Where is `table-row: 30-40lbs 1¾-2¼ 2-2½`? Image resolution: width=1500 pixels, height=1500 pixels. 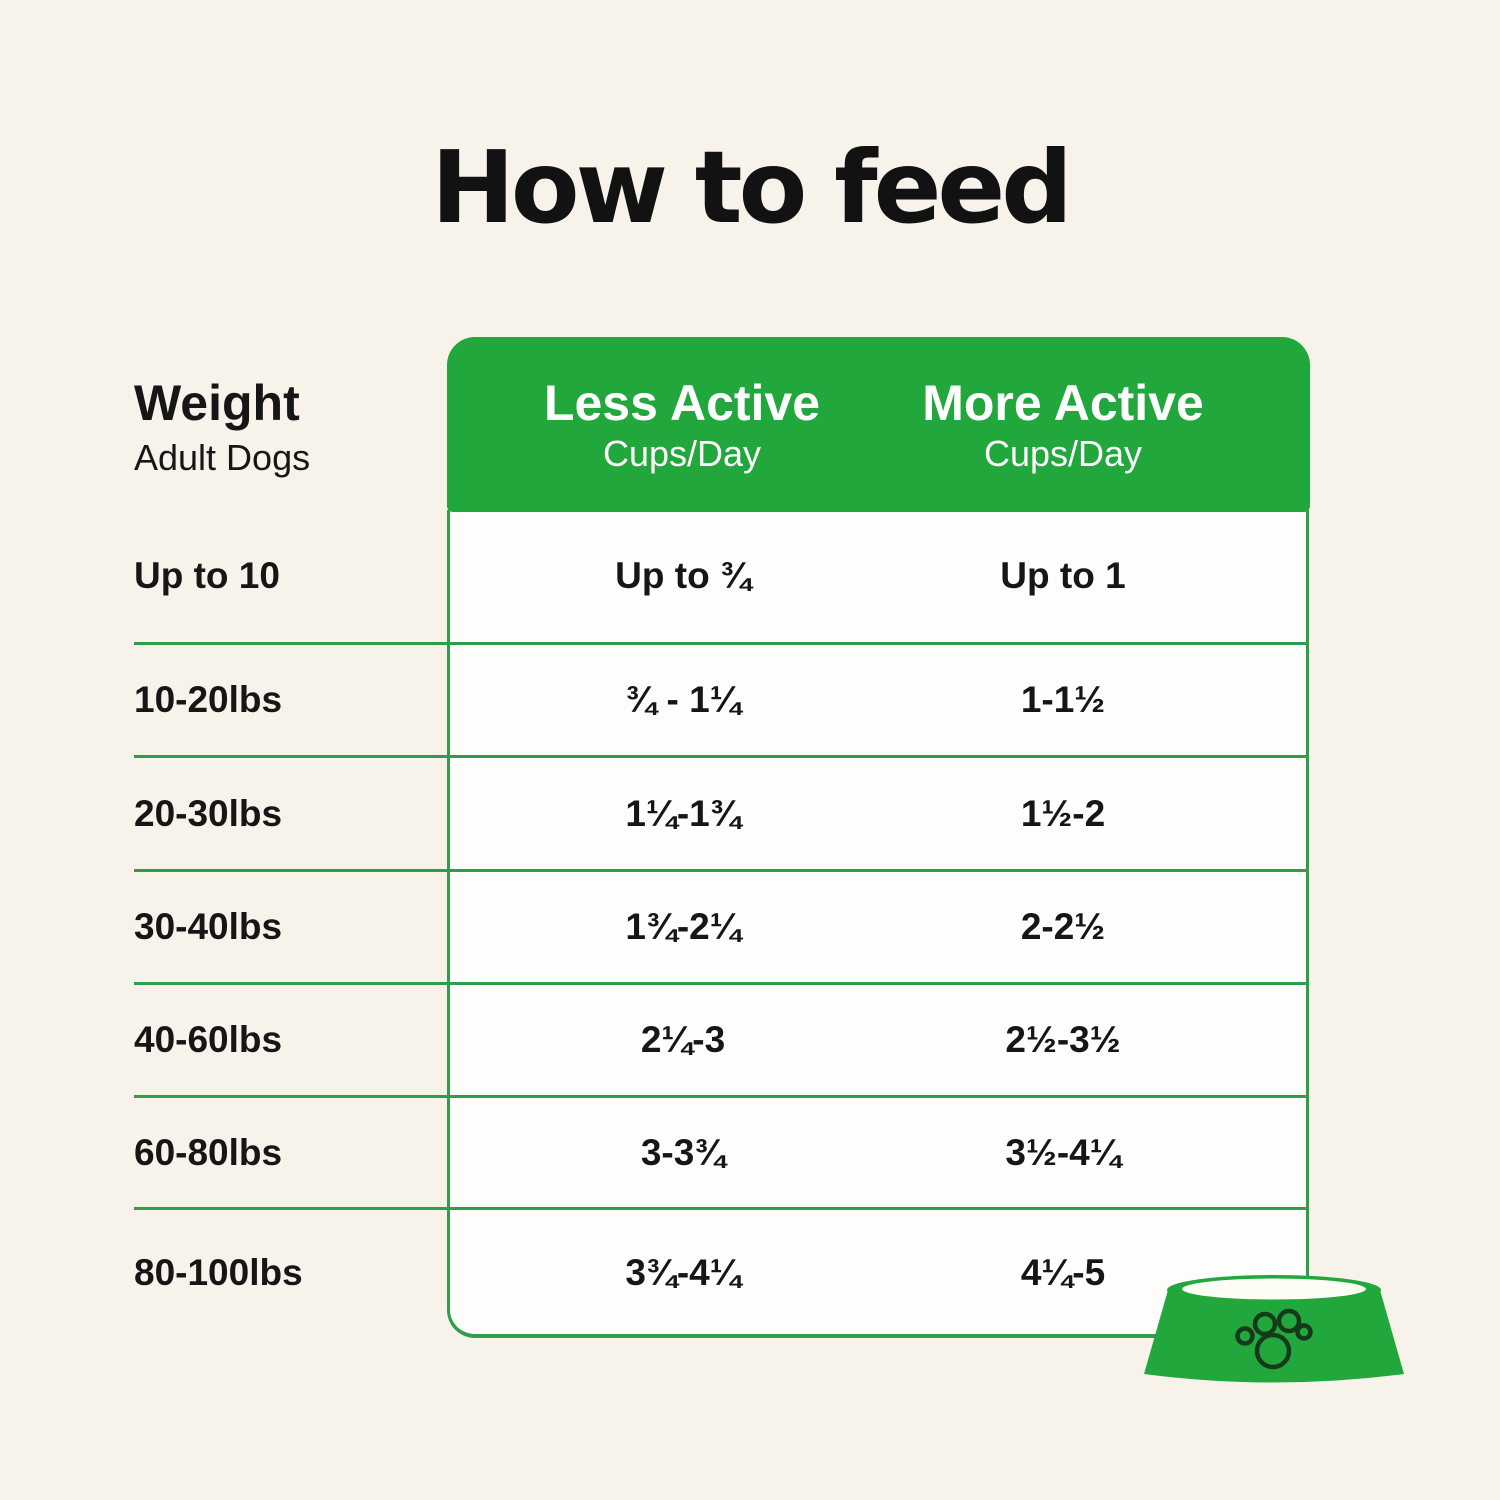 table-row: 30-40lbs 1¾-2¼ 2-2½ is located at coordinates (721, 928).